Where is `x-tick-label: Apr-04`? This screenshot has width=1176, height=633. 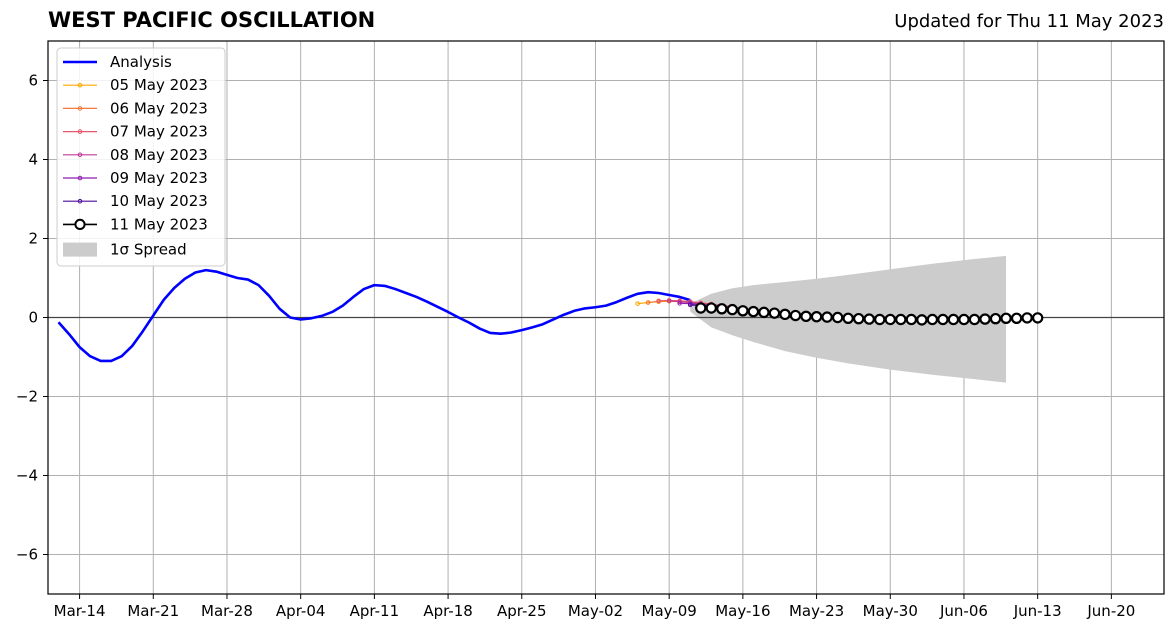
x-tick-label: Apr-04 is located at coordinates (301, 611).